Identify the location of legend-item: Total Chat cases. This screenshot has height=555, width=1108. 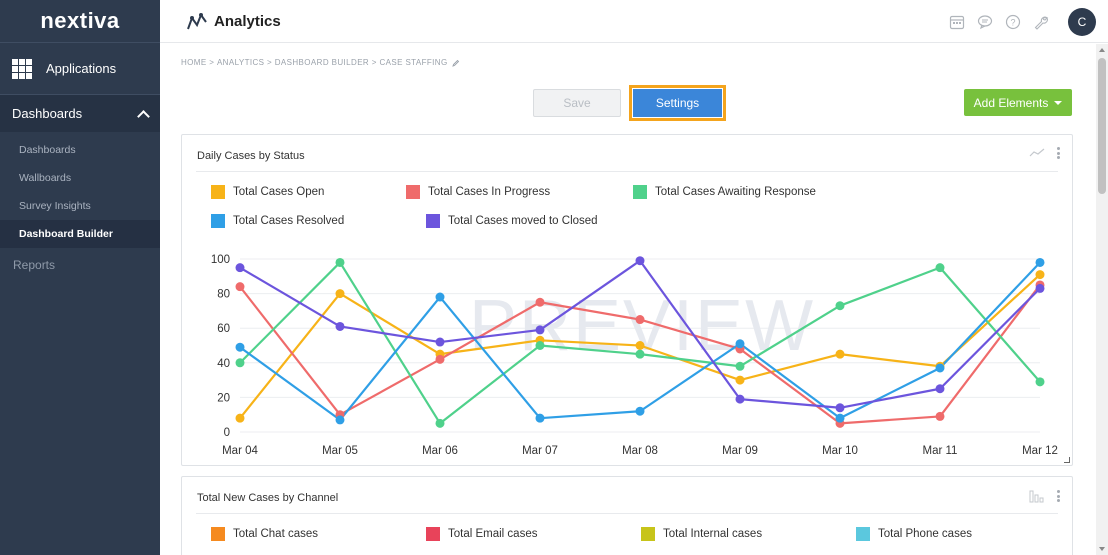
(264, 534).